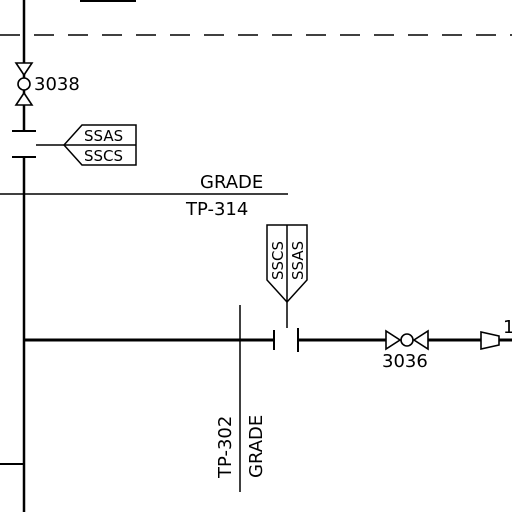 This screenshot has height=512, width=512. What do you see at coordinates (103, 136) in the screenshot?
I see `flag-top-label-1: SSAS` at bounding box center [103, 136].